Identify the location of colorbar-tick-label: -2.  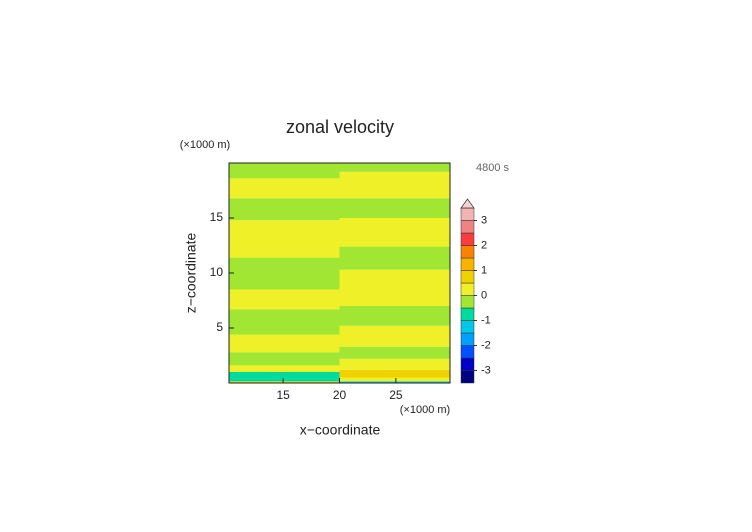
(486, 345).